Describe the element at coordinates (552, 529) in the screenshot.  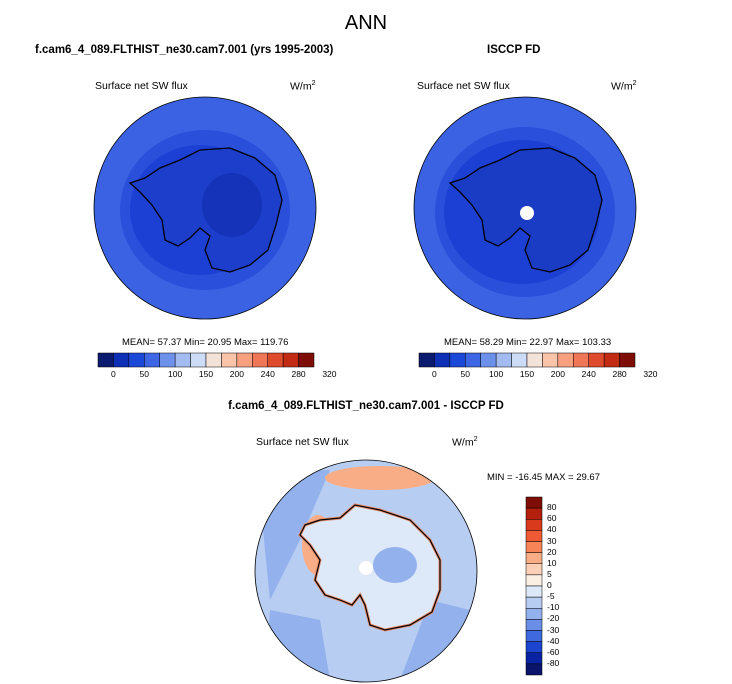
I see `colorbar-tick-label: 40` at that location.